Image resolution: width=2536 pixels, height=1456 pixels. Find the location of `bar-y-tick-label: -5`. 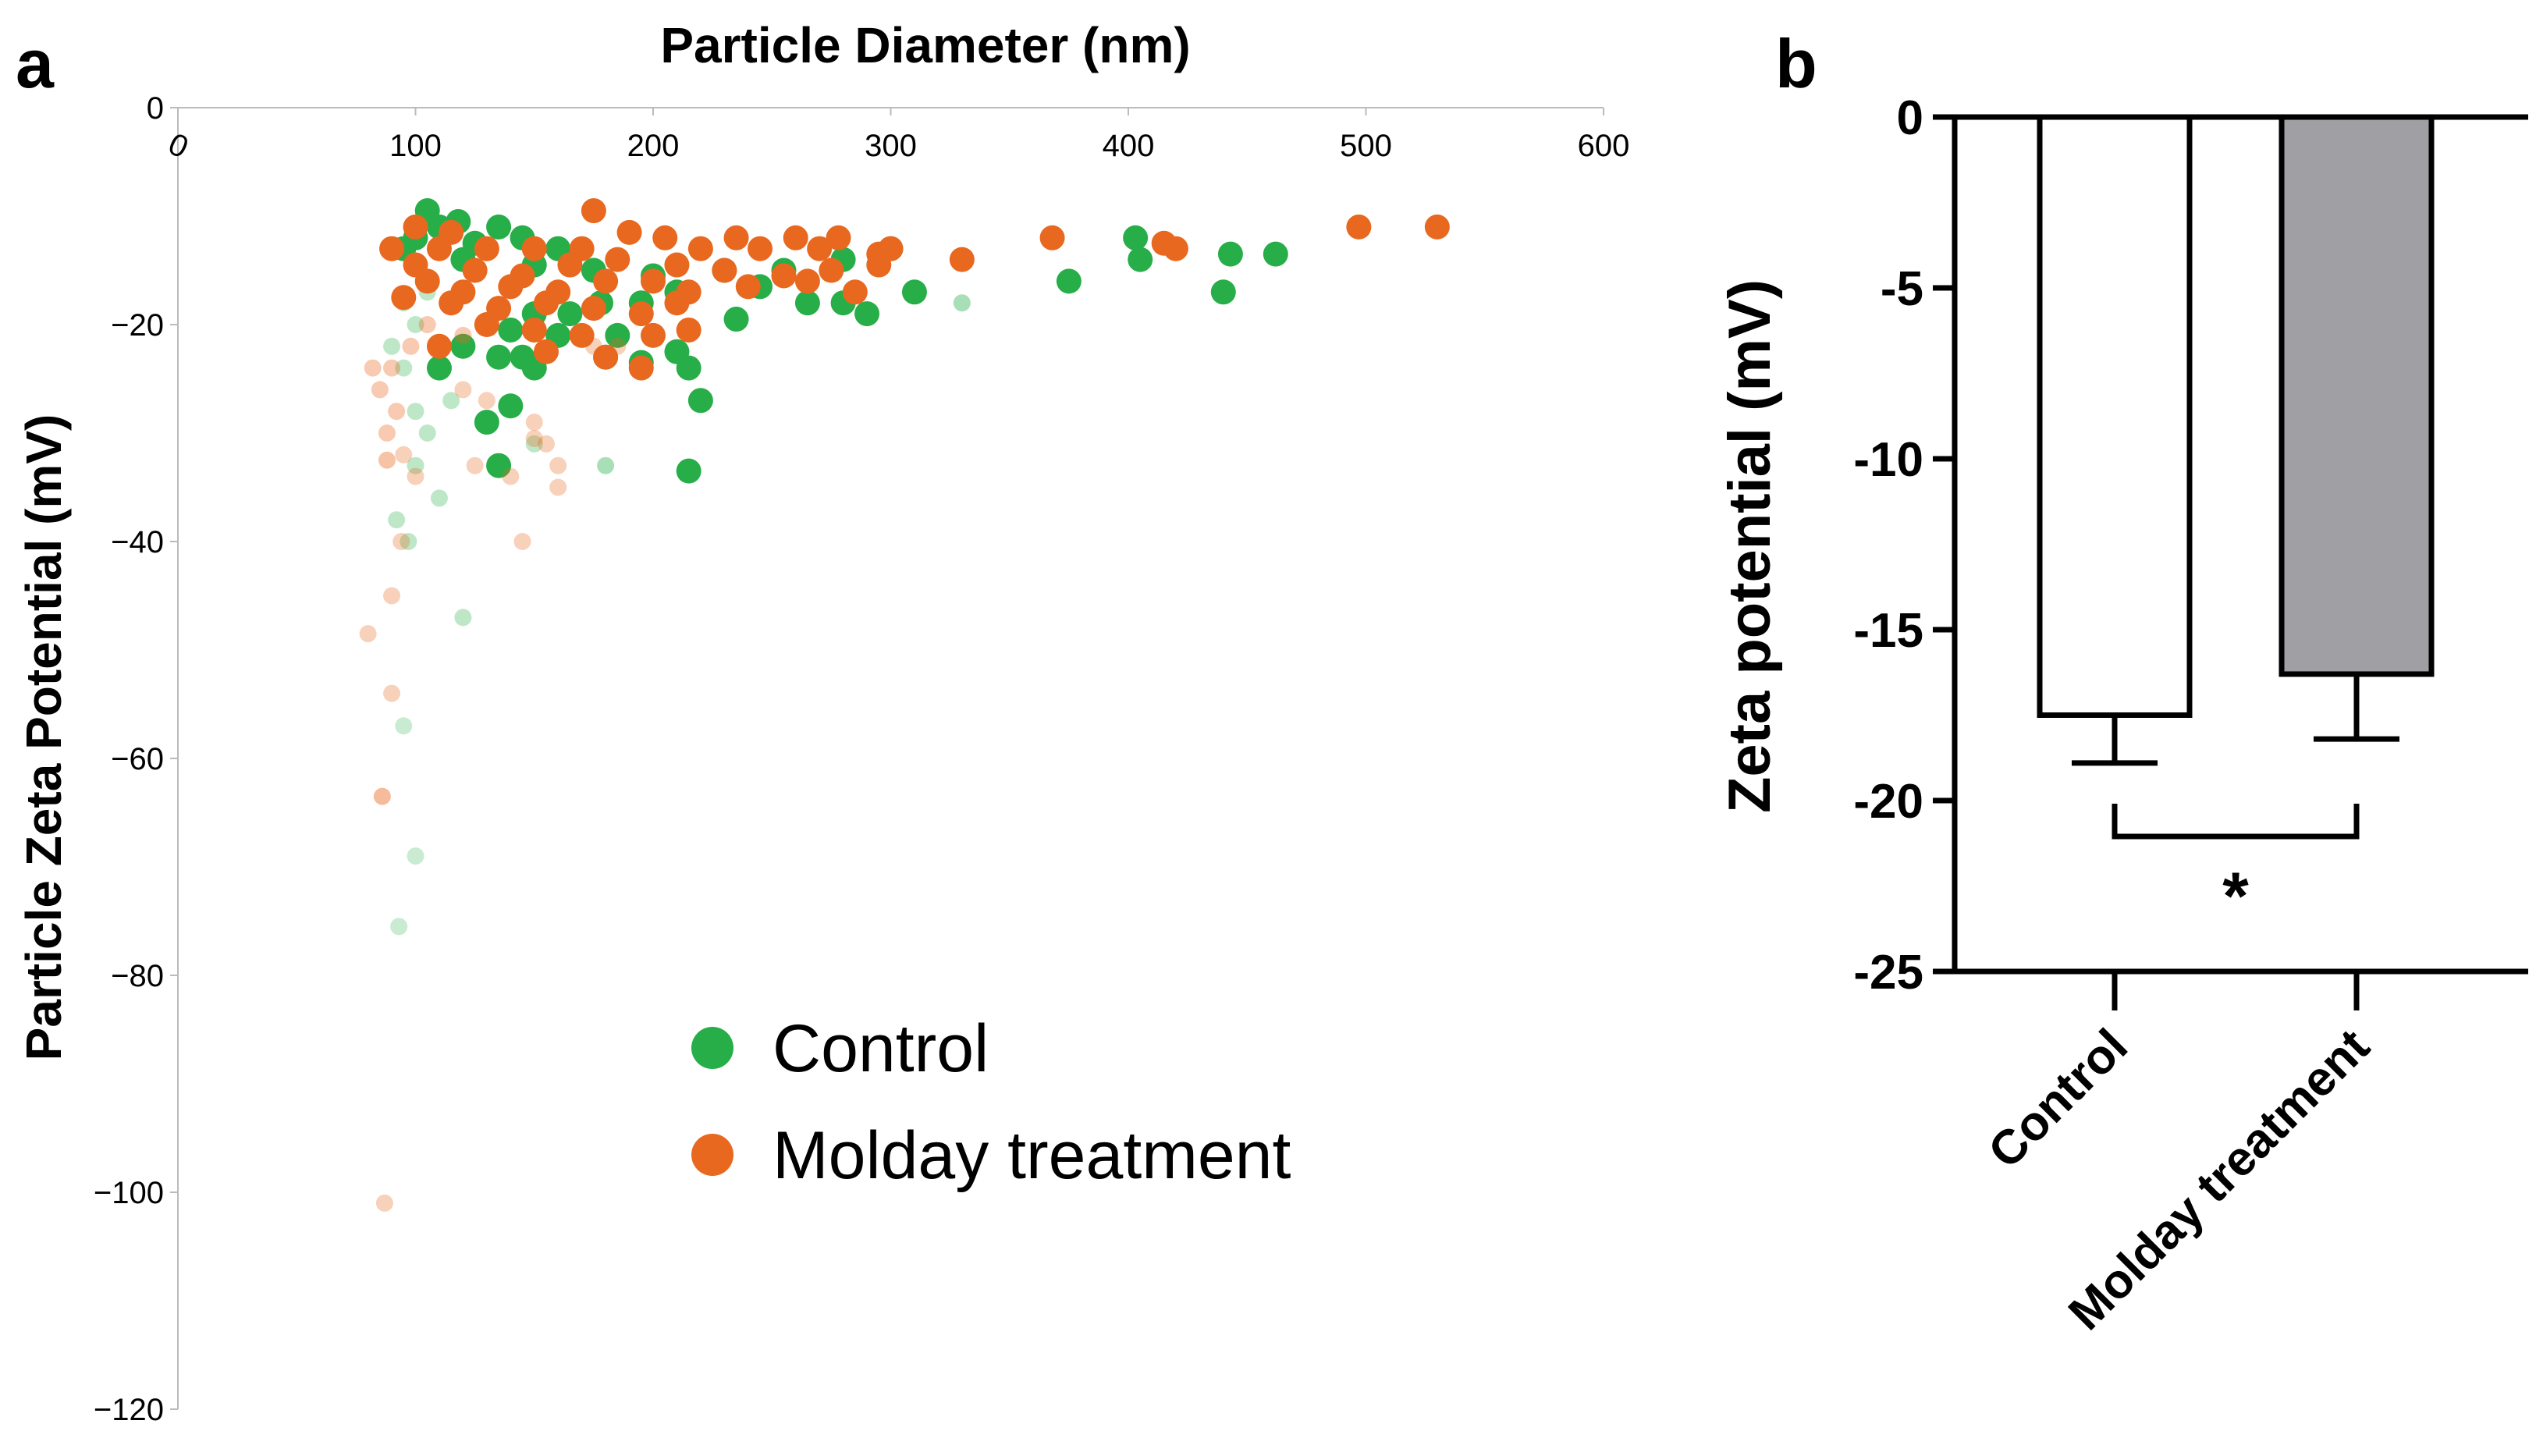

bar-y-tick-label: -5 is located at coordinates (1902, 289).